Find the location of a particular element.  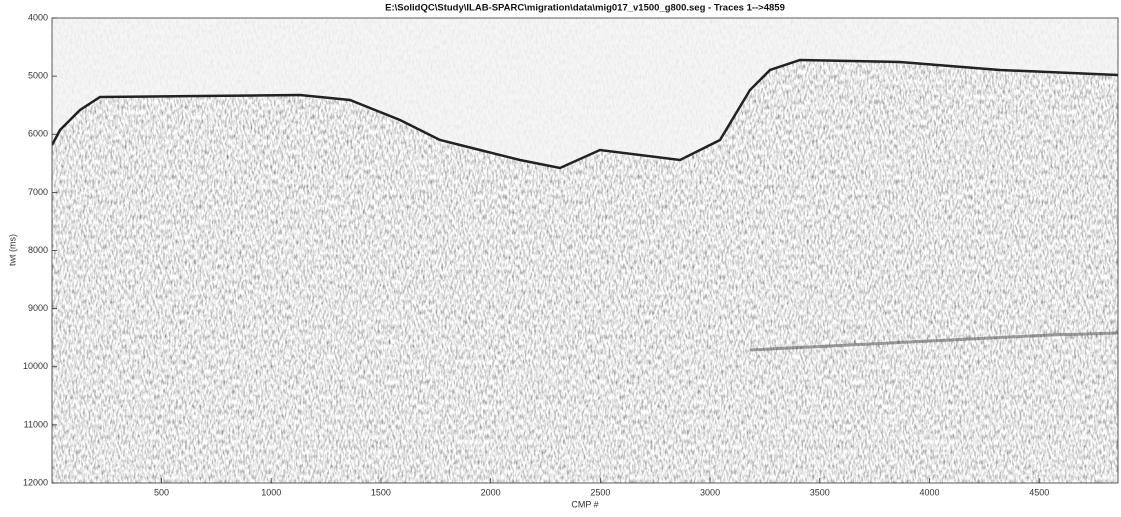

x-tick-label: 2000 is located at coordinates (491, 492).